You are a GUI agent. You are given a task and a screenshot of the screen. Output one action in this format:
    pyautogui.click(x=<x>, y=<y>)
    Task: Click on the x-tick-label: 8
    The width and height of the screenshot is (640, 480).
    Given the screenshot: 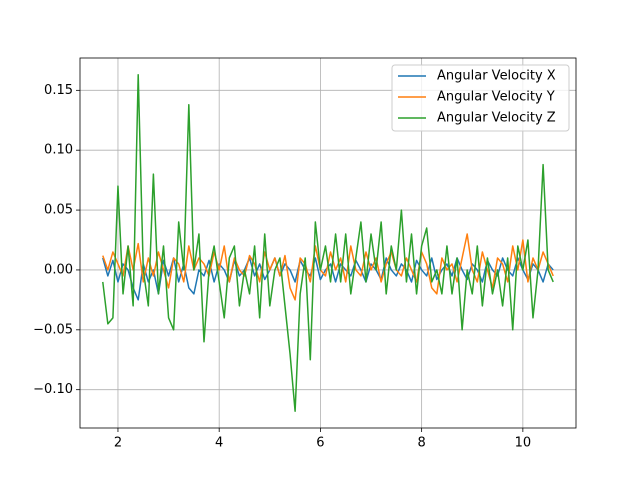 What is the action you would take?
    pyautogui.click(x=421, y=443)
    